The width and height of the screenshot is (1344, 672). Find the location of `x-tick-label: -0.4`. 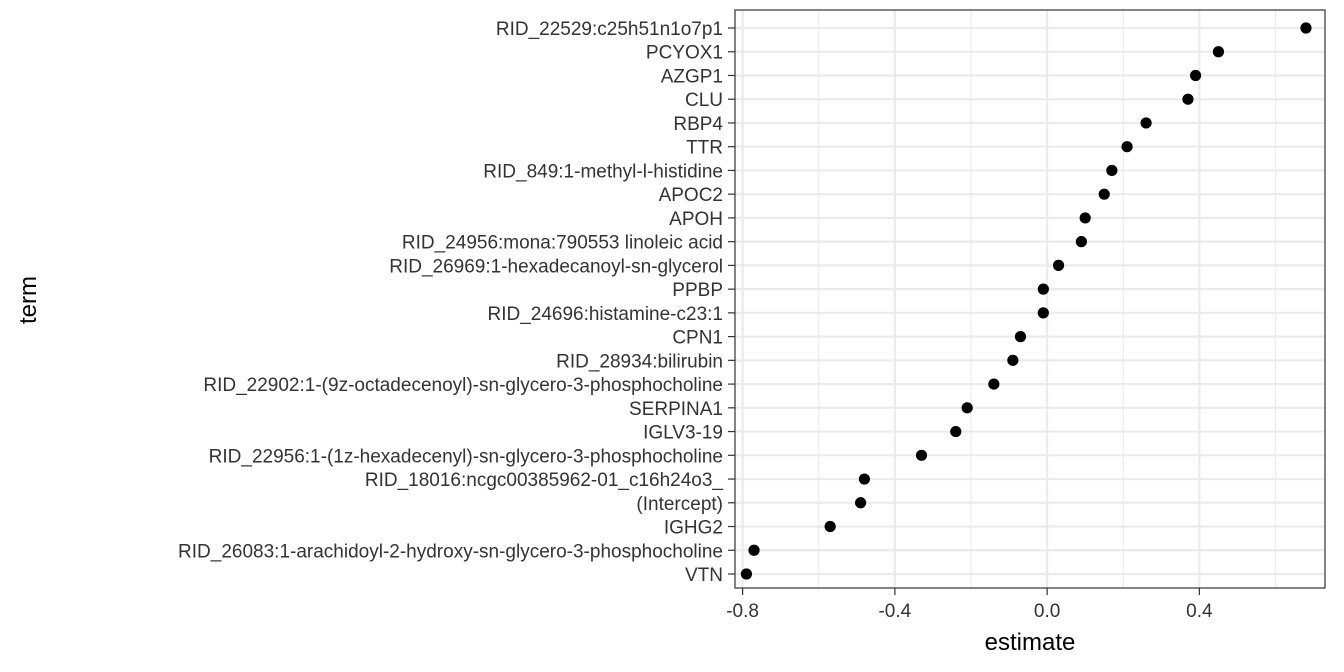

x-tick-label: -0.4 is located at coordinates (894, 611).